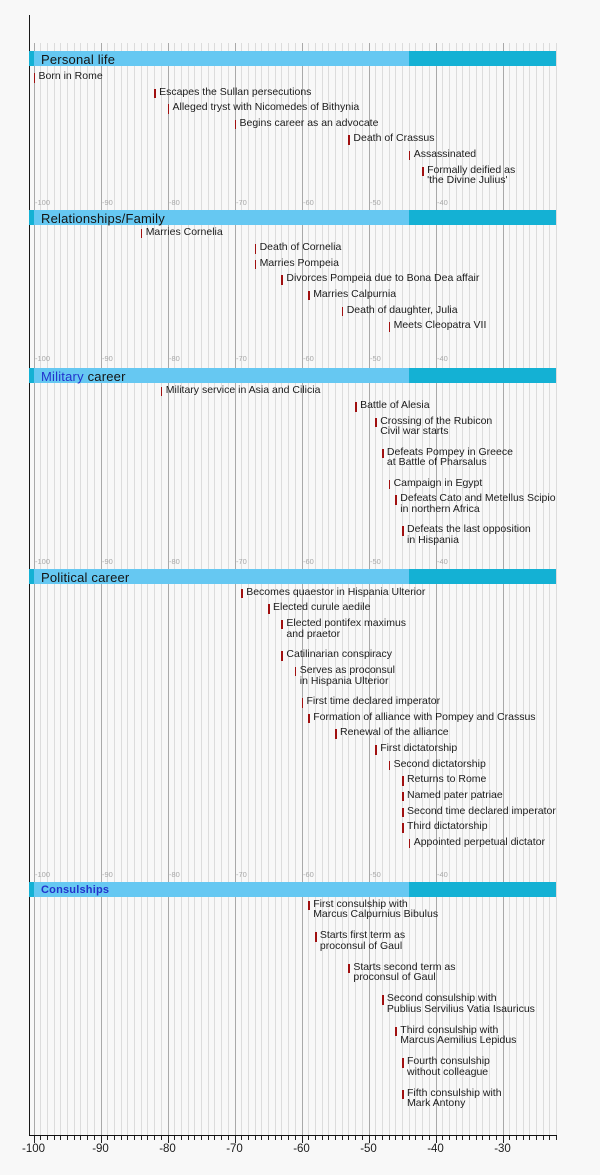  Describe the element at coordinates (362, 940) in the screenshot. I see `event-label: Starts first term as proconsul of Gaul` at that location.